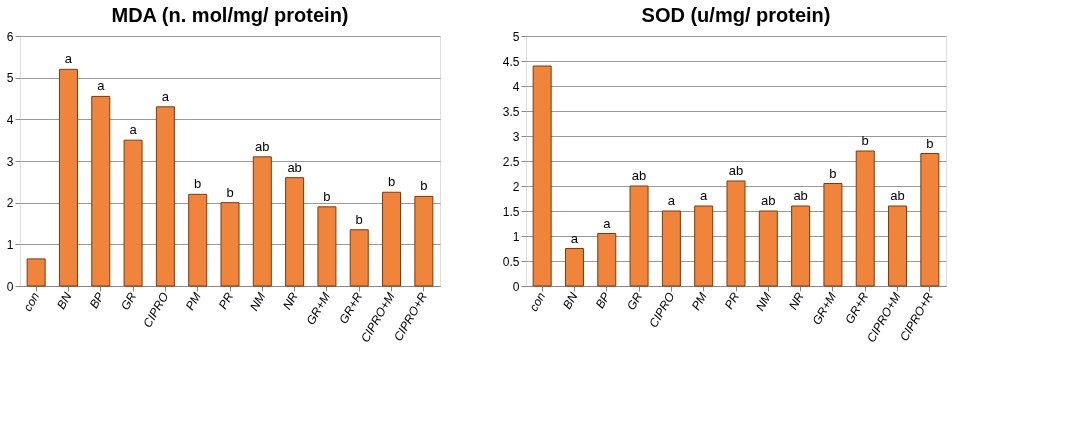 The width and height of the screenshot is (1087, 445). Describe the element at coordinates (10, 36) in the screenshot. I see `y-tick-label: 6` at that location.